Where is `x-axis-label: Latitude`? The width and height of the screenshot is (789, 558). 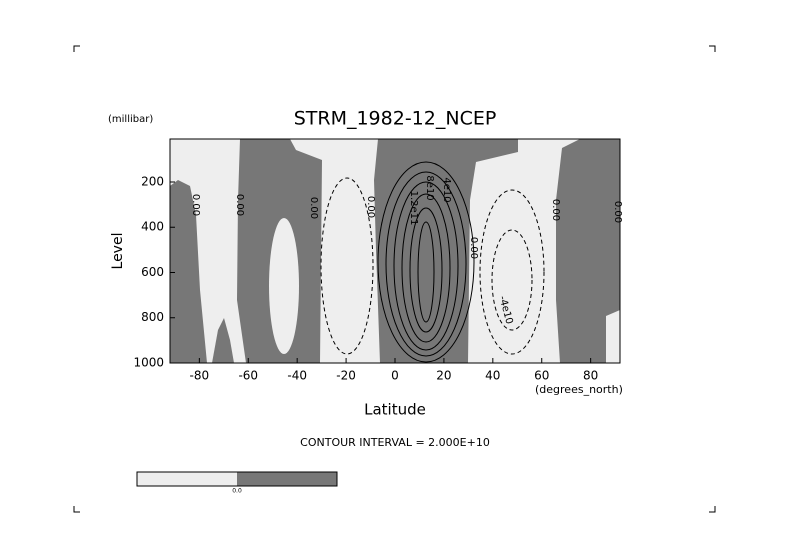
x-axis-label: Latitude is located at coordinates (395, 410).